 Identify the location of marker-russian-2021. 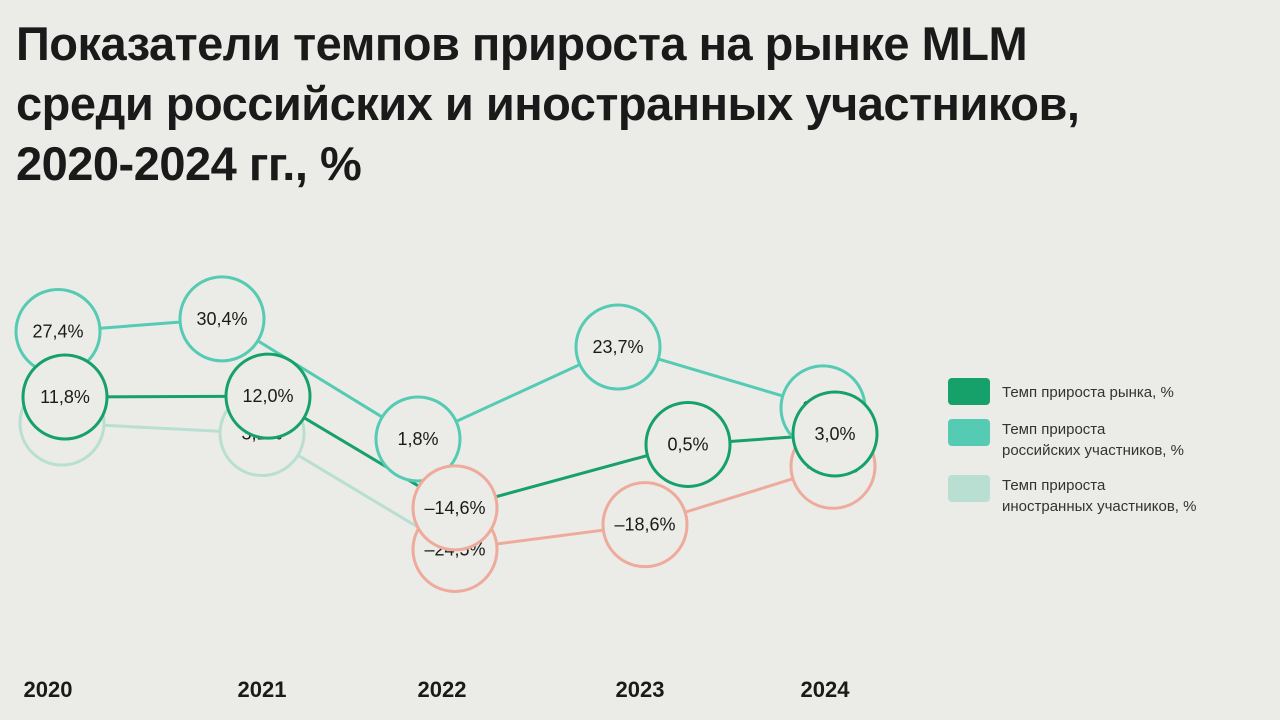
(222, 319).